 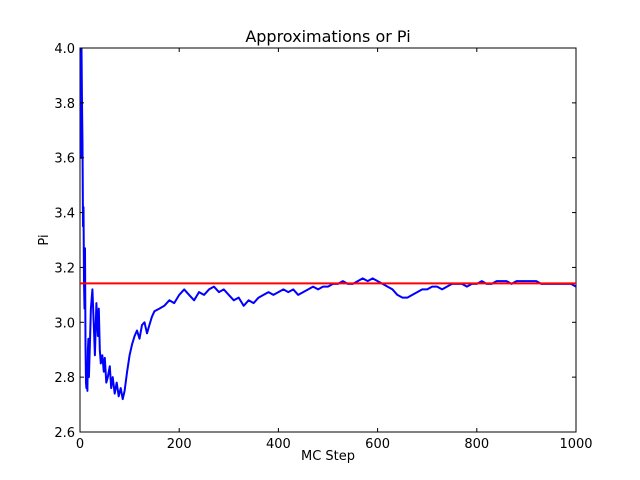 I want to click on x-tick-label: 0, so click(x=80, y=444).